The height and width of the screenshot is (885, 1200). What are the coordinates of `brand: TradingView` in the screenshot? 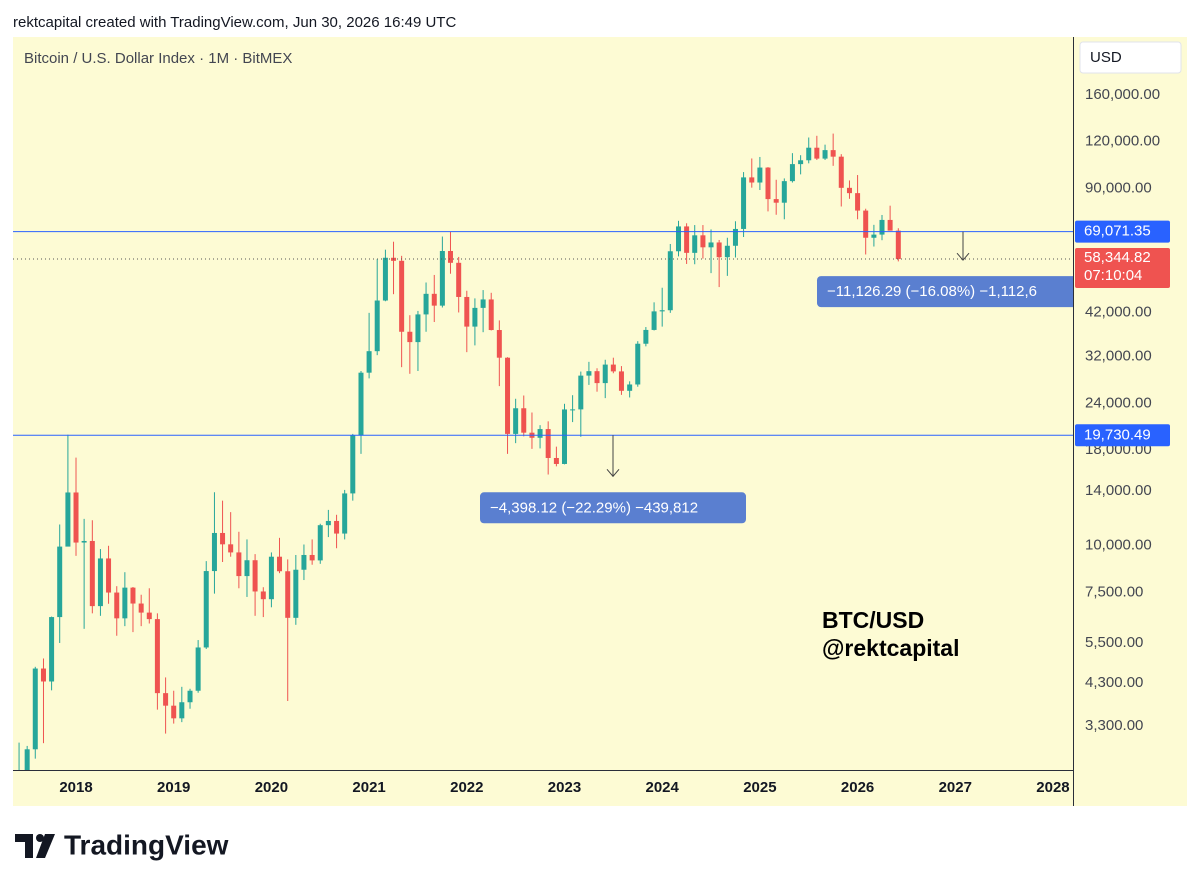 It's located at (146, 844).